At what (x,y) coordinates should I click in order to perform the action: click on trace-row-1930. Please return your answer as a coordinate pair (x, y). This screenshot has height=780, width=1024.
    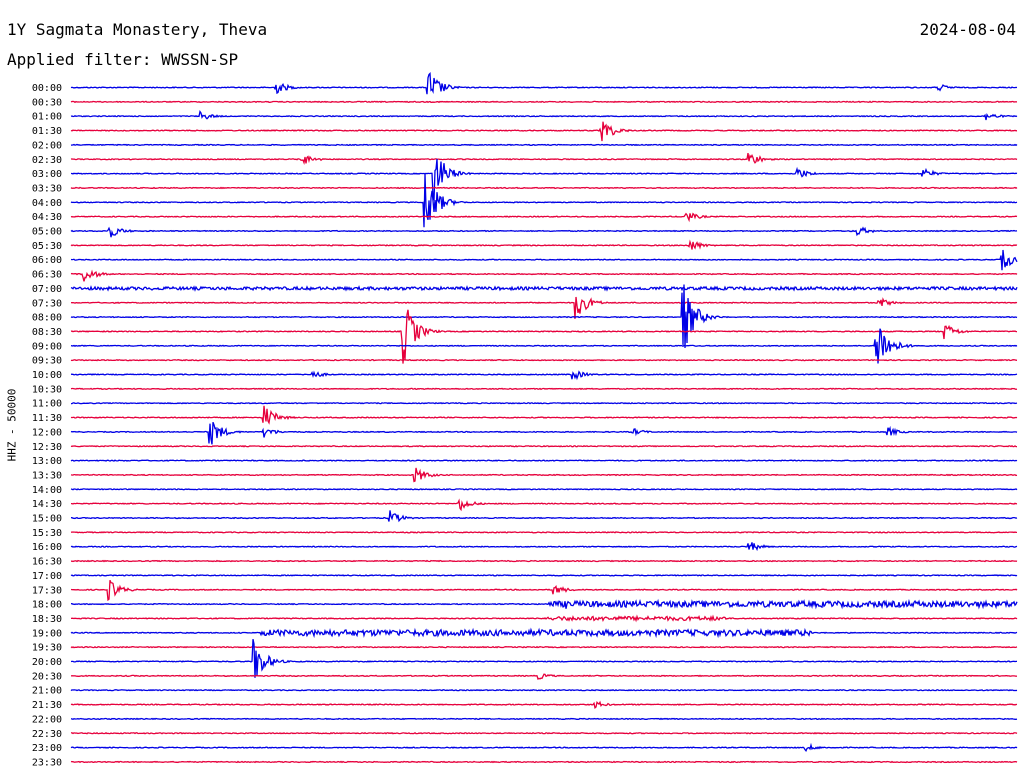
    Looking at the image, I should click on (544, 647).